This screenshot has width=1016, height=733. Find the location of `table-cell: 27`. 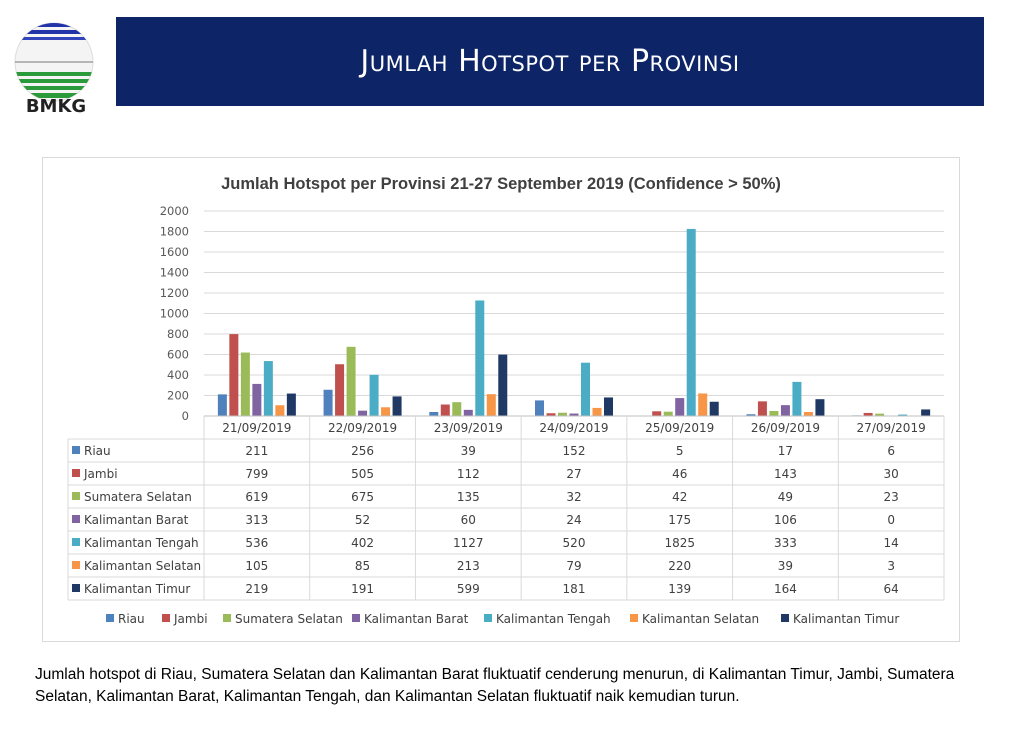

table-cell: 27 is located at coordinates (573, 474).